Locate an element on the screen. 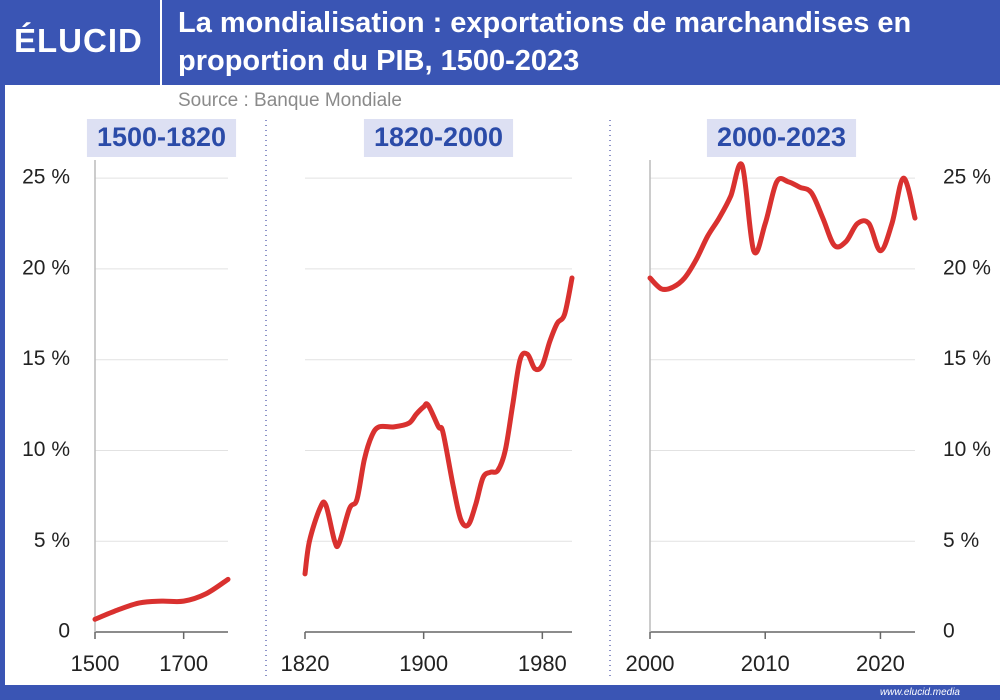  logo: ÉLUCID is located at coordinates (78, 40).